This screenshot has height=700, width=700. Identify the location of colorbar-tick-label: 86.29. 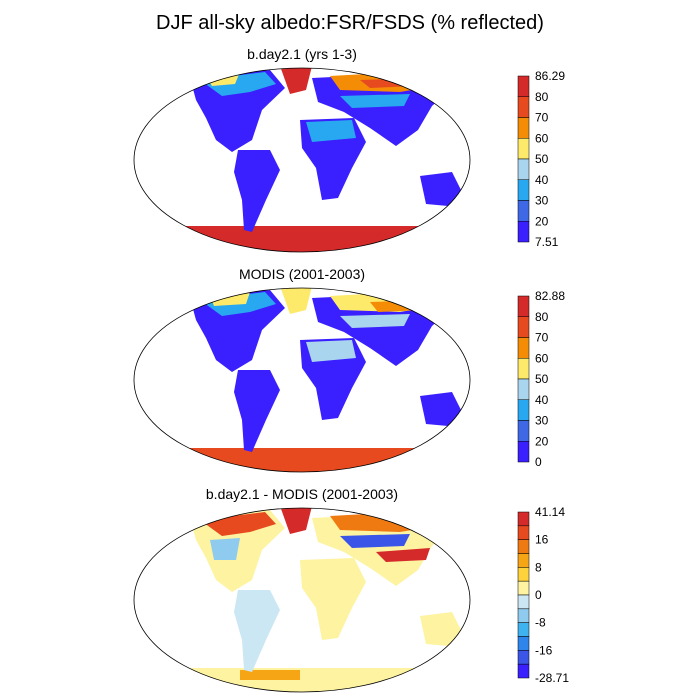
(550, 76).